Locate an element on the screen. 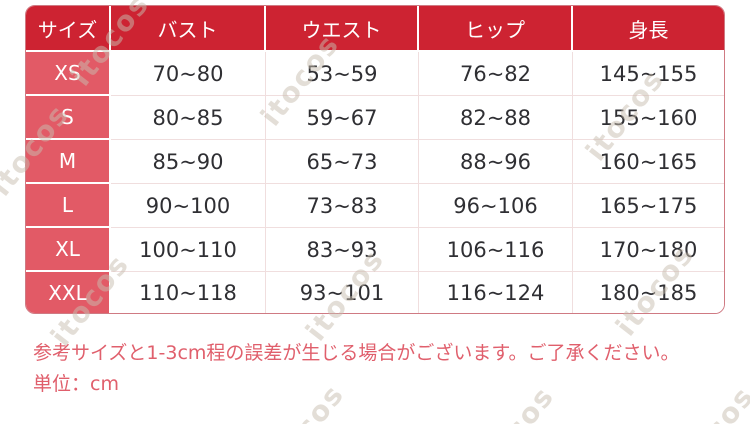 The width and height of the screenshot is (750, 424). row-header-m: M is located at coordinates (68, 162).